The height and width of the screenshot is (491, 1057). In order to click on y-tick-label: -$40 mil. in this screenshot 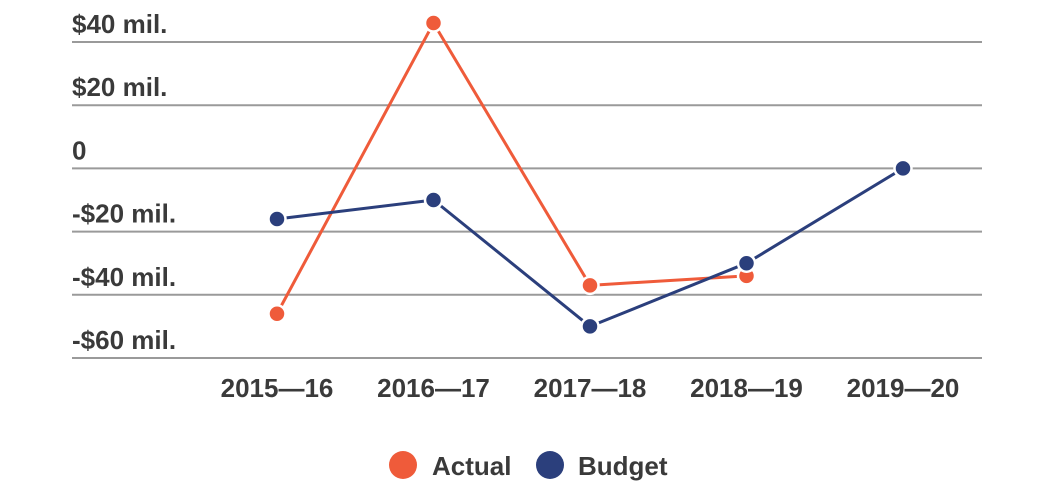, I will do `click(124, 277)`.